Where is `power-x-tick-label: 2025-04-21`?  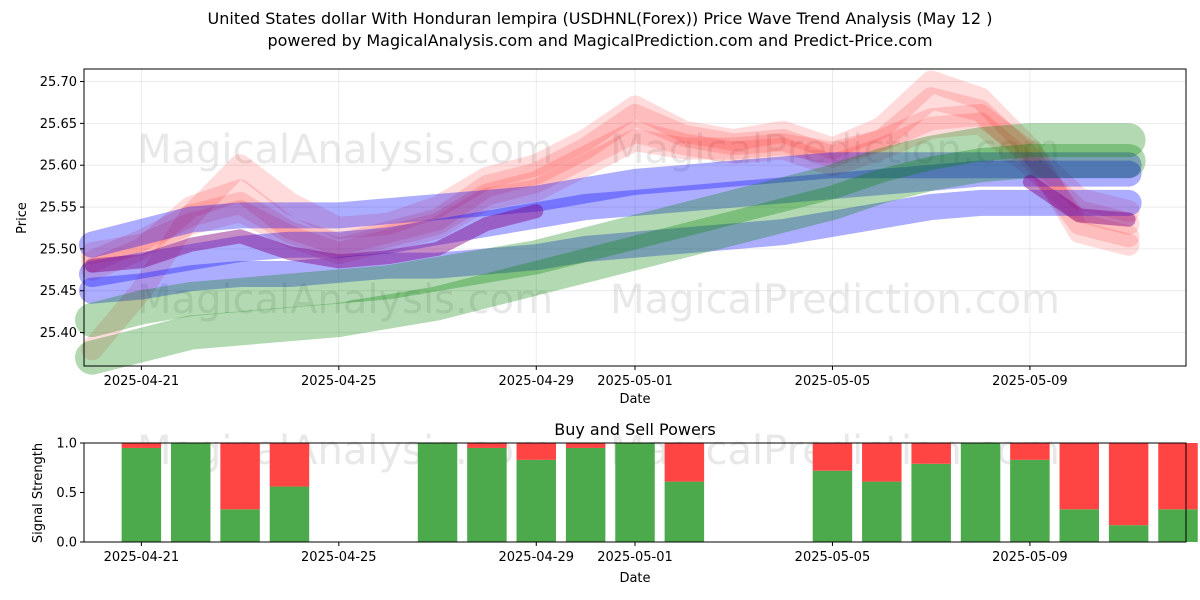
power-x-tick-label: 2025-04-21 is located at coordinates (142, 557).